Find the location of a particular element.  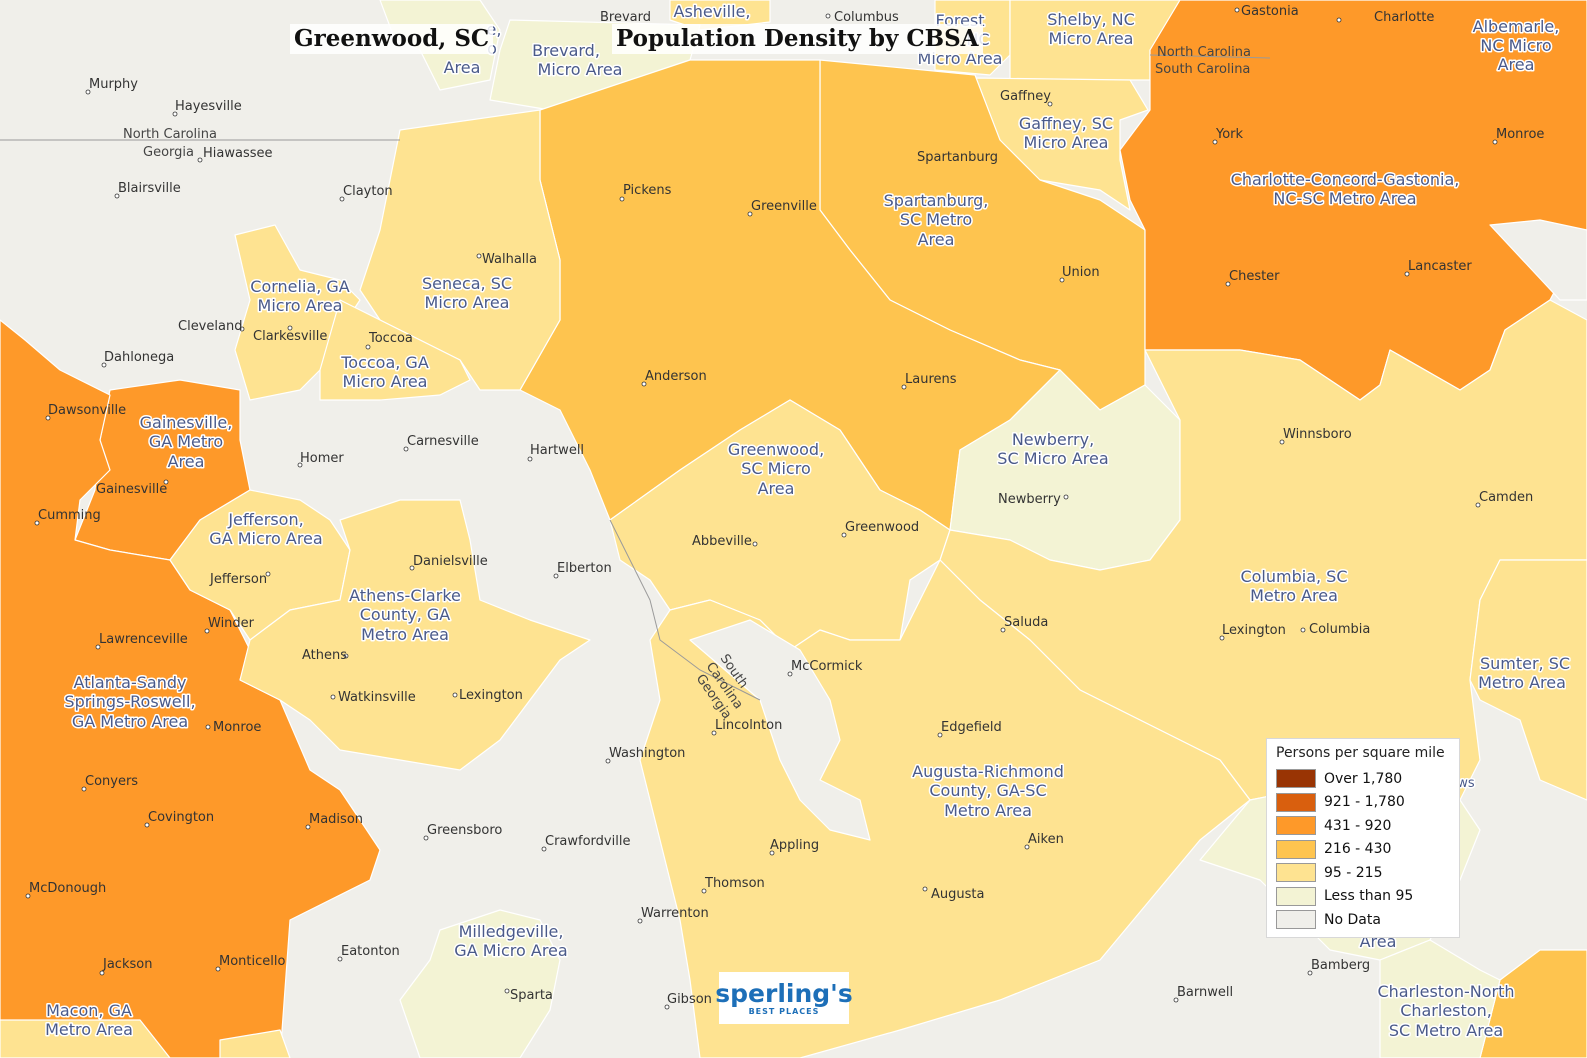

cbsa-label-macon-2: Metro Area is located at coordinates (89, 1029).